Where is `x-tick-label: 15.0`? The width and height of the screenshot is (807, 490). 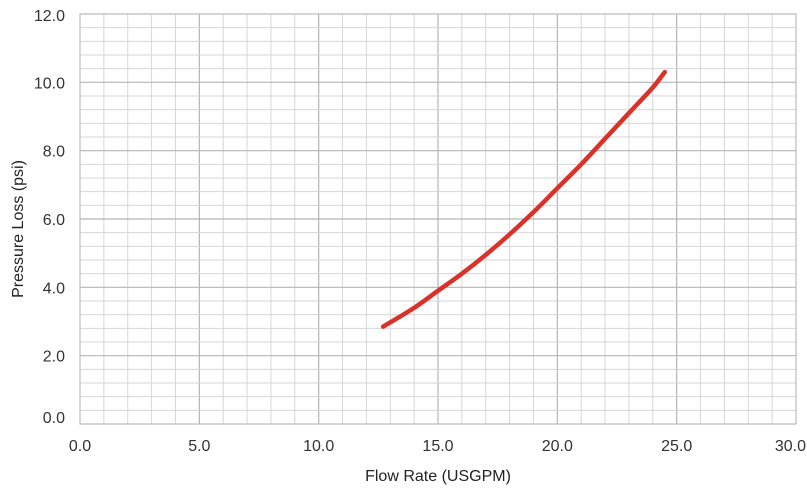 x-tick-label: 15.0 is located at coordinates (437, 446).